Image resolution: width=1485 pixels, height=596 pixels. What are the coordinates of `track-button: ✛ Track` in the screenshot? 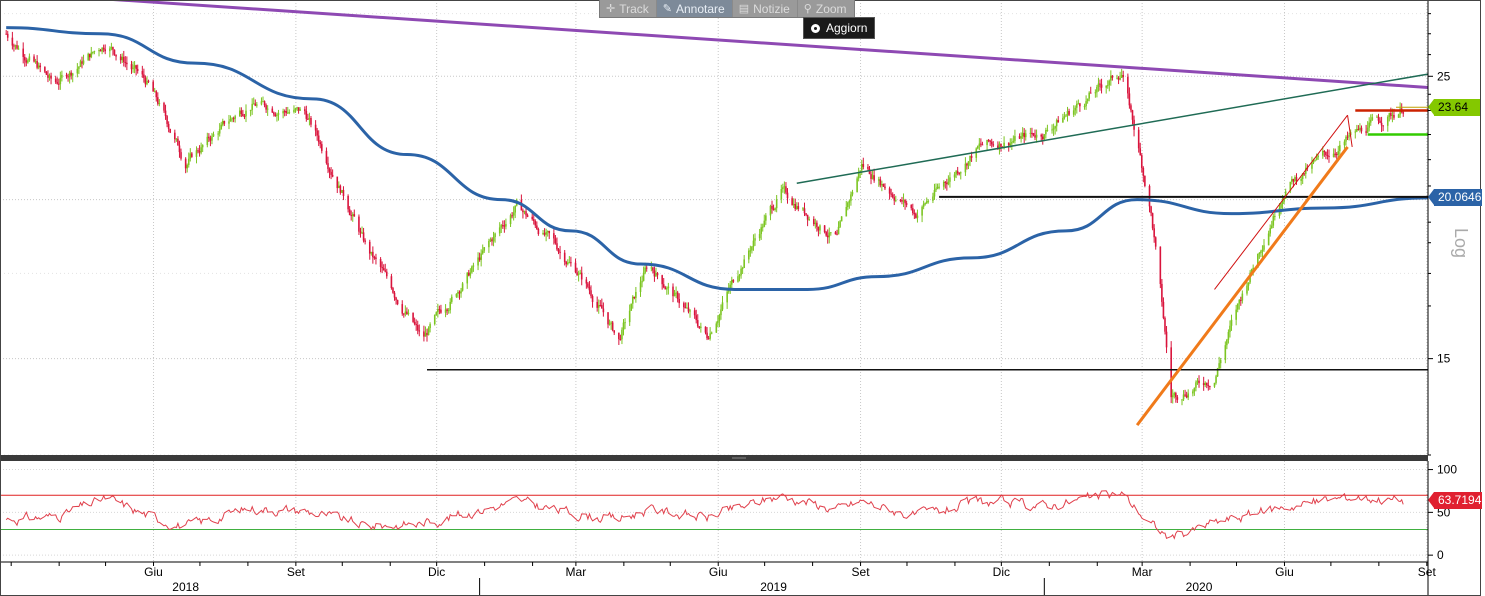 It's located at (628, 8).